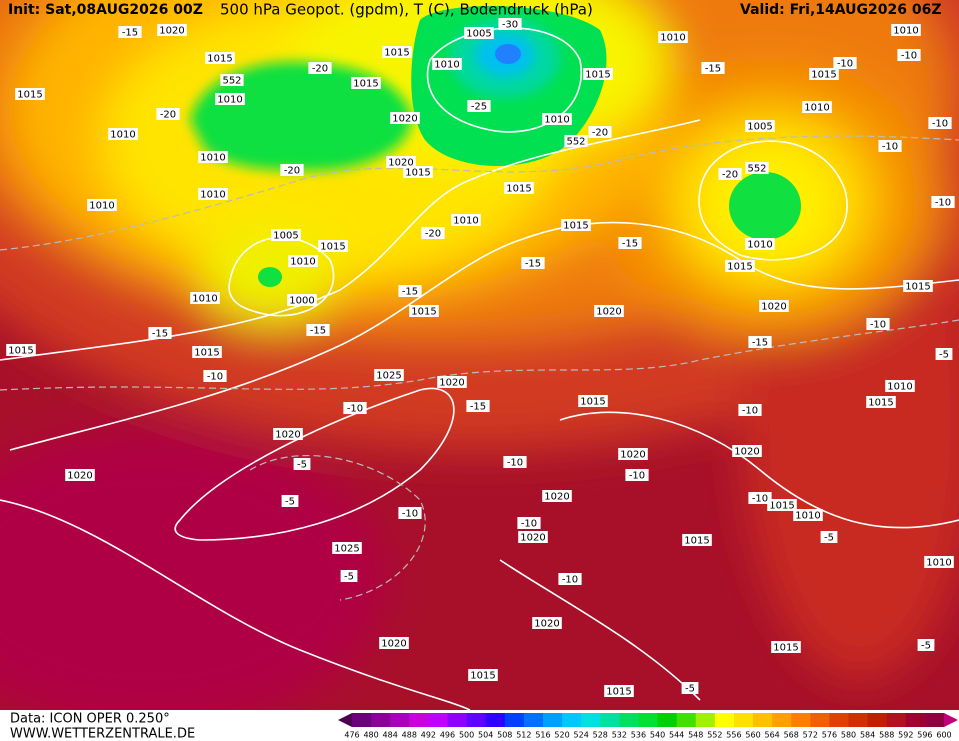 The width and height of the screenshot is (959, 741). I want to click on colorbar-tick-label: 572, so click(810, 735).